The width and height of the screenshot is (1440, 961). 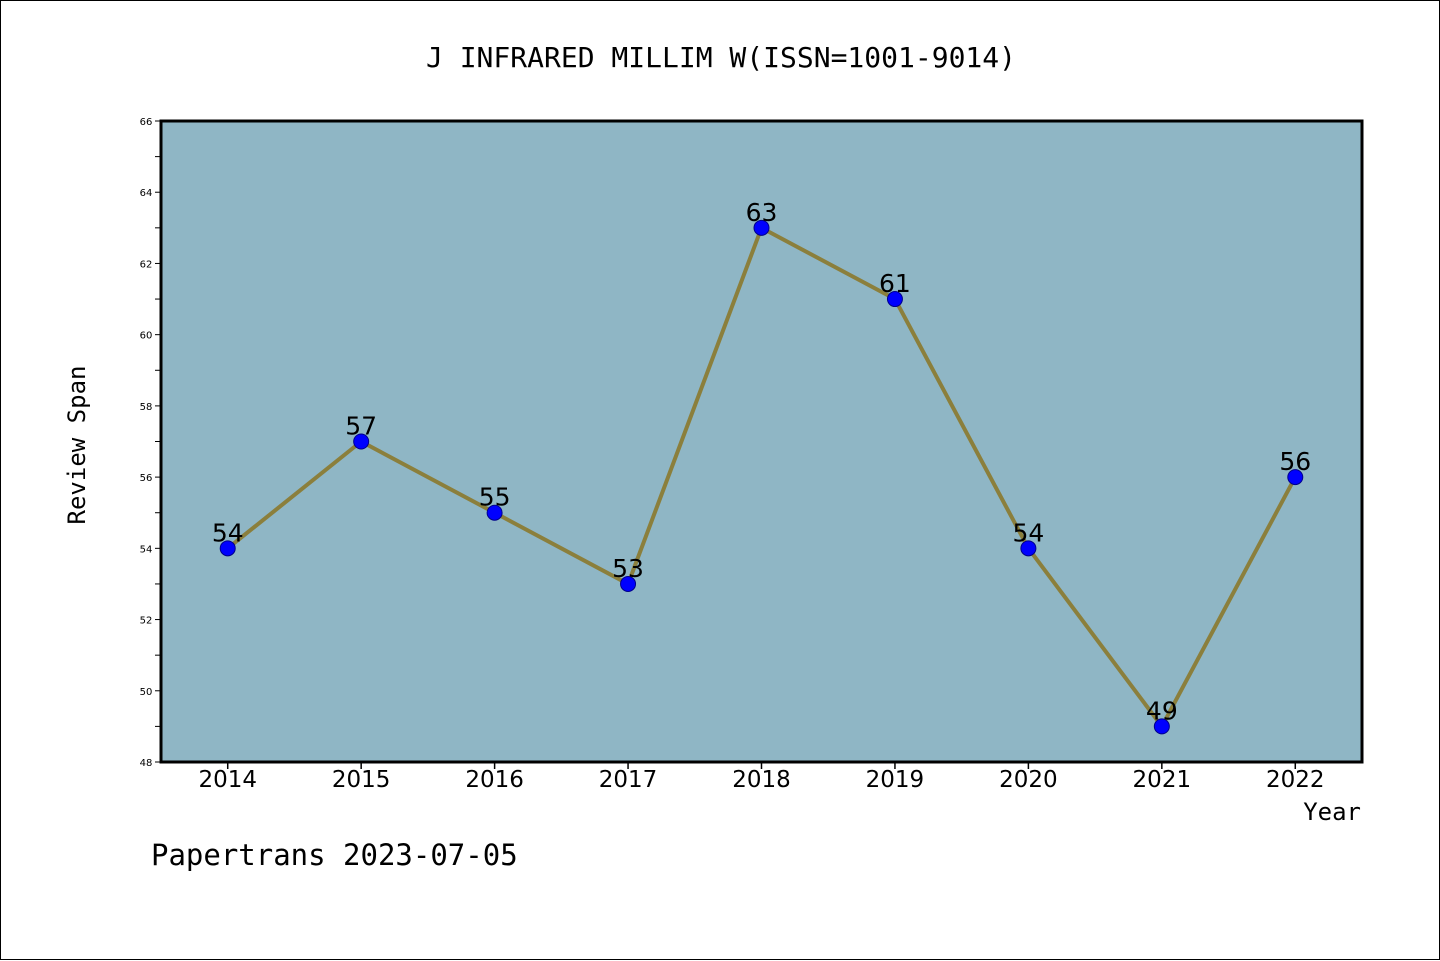 What do you see at coordinates (895, 780) in the screenshot?
I see `x-tick-label: 2019` at bounding box center [895, 780].